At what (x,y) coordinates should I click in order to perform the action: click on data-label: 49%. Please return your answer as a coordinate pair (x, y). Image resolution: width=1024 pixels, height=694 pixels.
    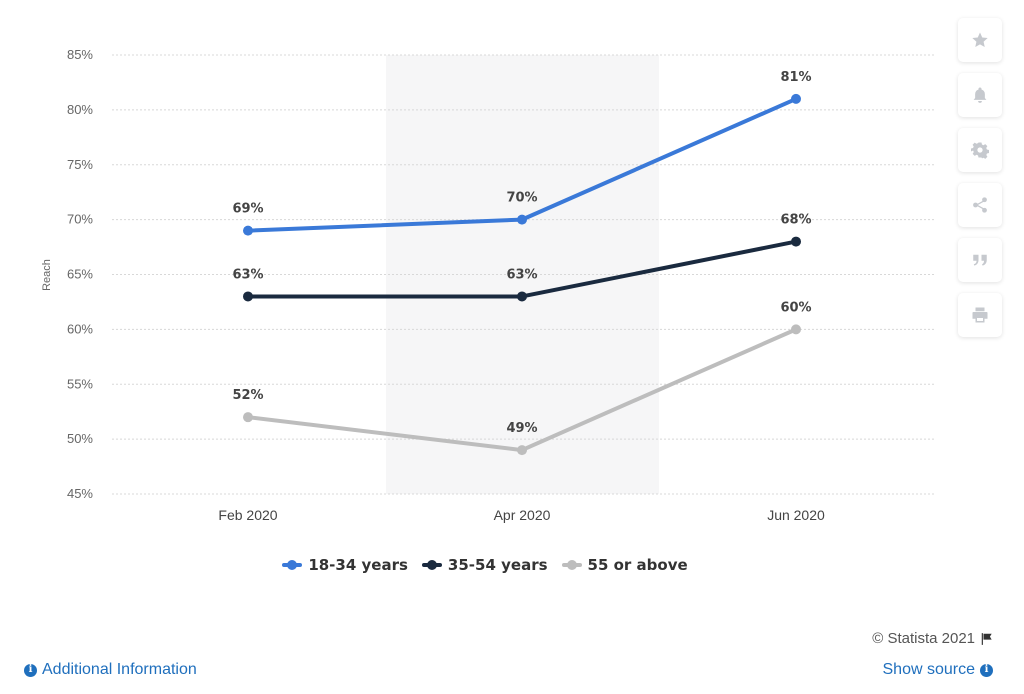
    Looking at the image, I should click on (521, 428).